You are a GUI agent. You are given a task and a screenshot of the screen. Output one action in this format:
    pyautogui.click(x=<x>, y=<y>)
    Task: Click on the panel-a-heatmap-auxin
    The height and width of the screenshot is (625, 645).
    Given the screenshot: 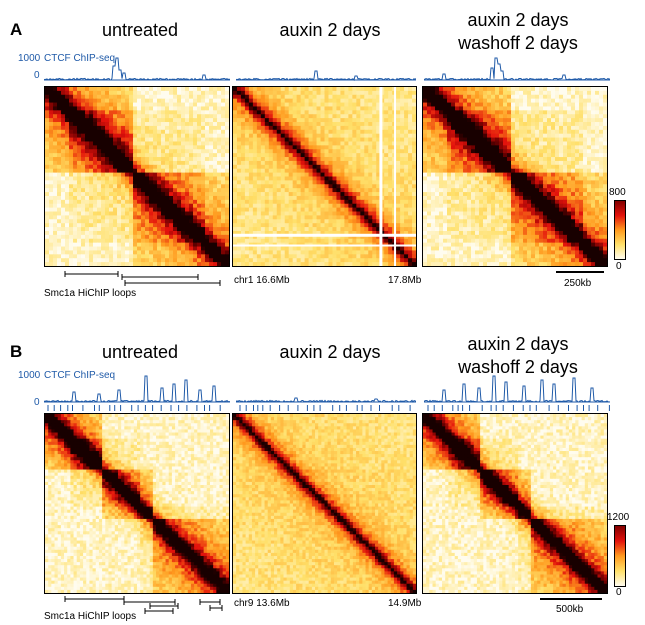 What is the action you would take?
    pyautogui.click(x=324, y=176)
    